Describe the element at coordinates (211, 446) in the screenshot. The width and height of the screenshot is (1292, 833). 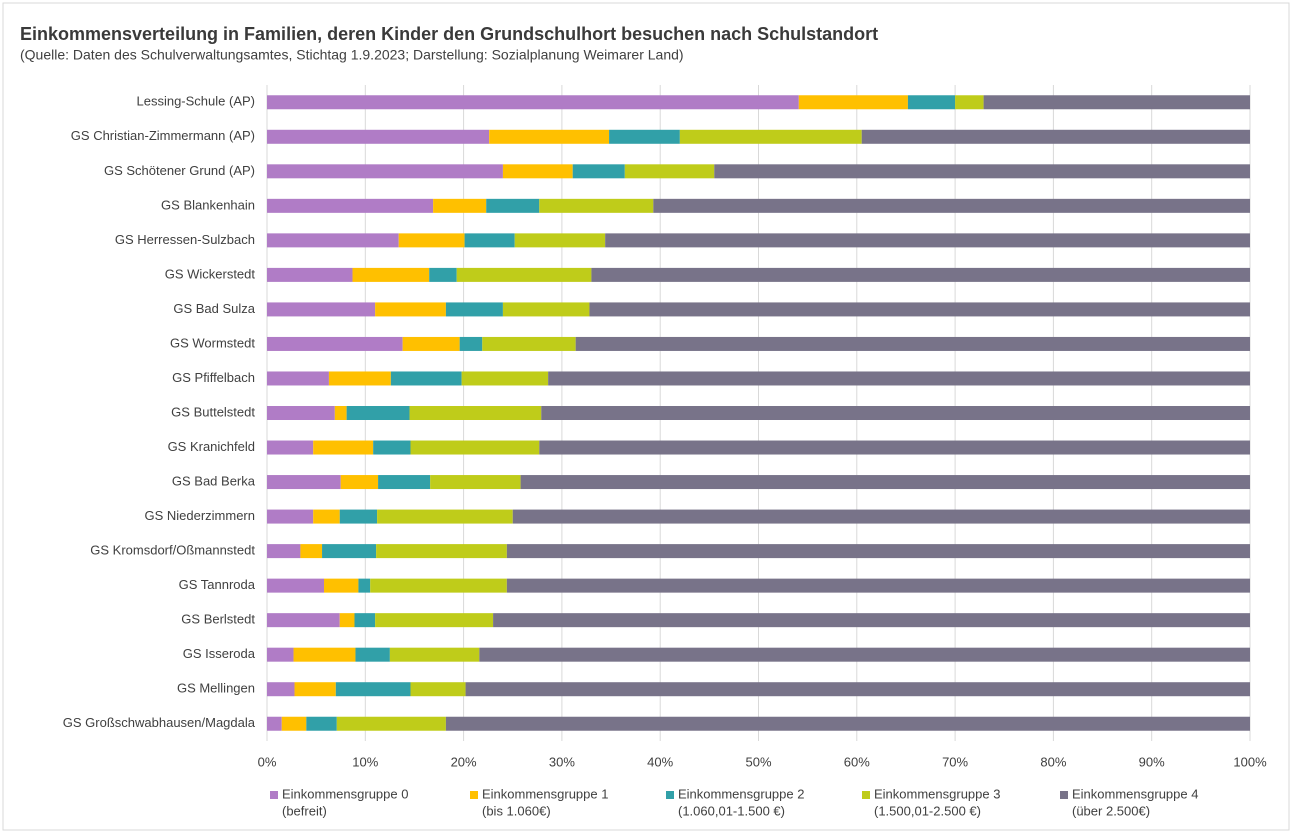
I see `y-tick-label: GS Kranichfeld` at that location.